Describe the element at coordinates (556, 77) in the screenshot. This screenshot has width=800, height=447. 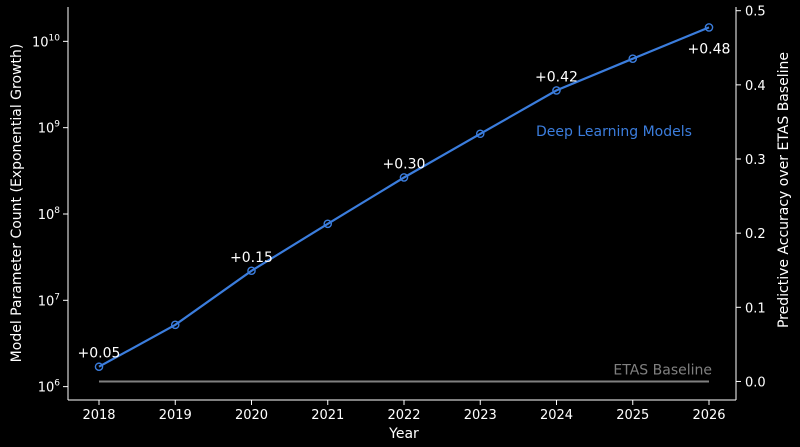
I see `accuracy-annotation: +0.42` at that location.